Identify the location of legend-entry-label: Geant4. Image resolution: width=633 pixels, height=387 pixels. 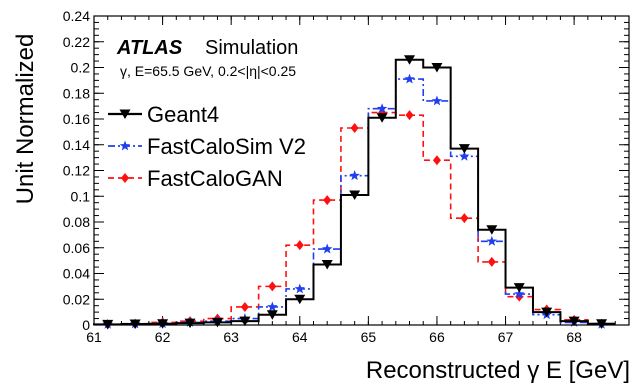
(183, 114).